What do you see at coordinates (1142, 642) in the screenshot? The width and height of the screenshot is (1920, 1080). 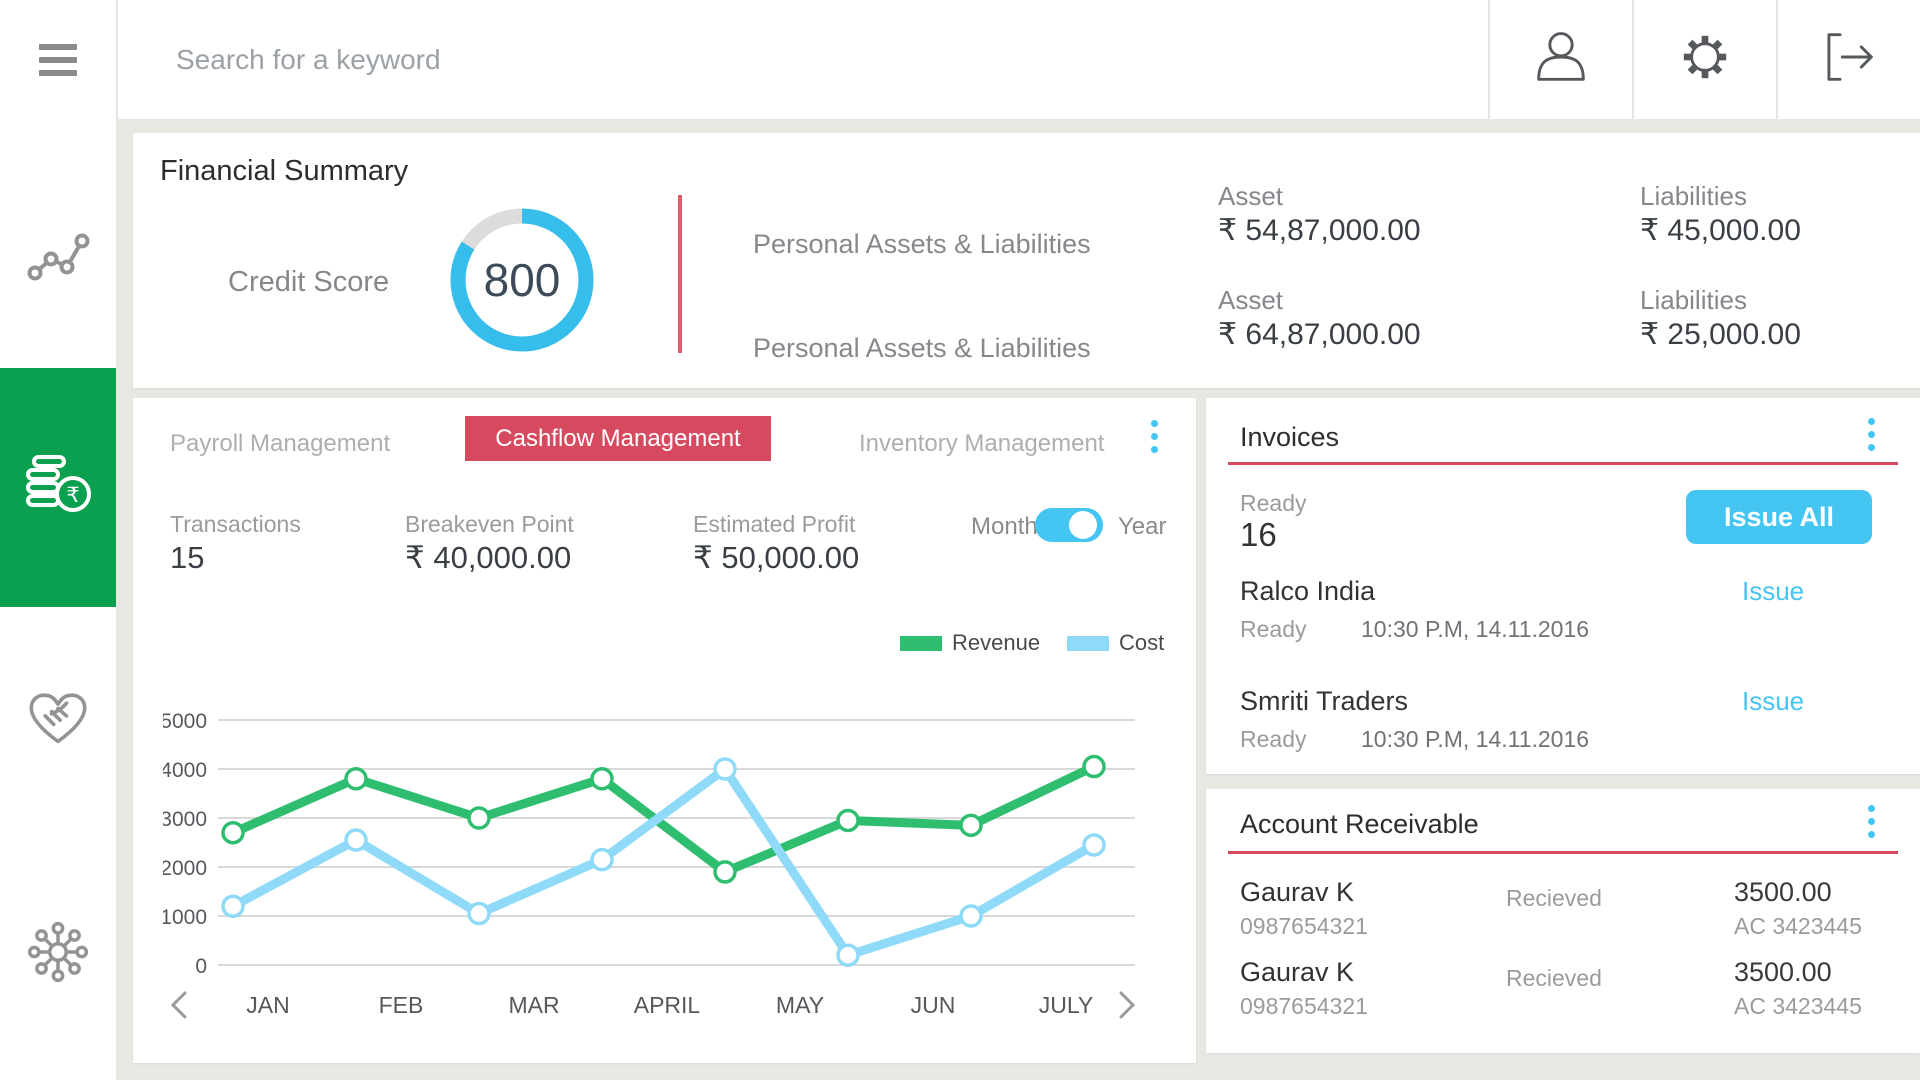 I see `cost-legend-label: Cost` at bounding box center [1142, 642].